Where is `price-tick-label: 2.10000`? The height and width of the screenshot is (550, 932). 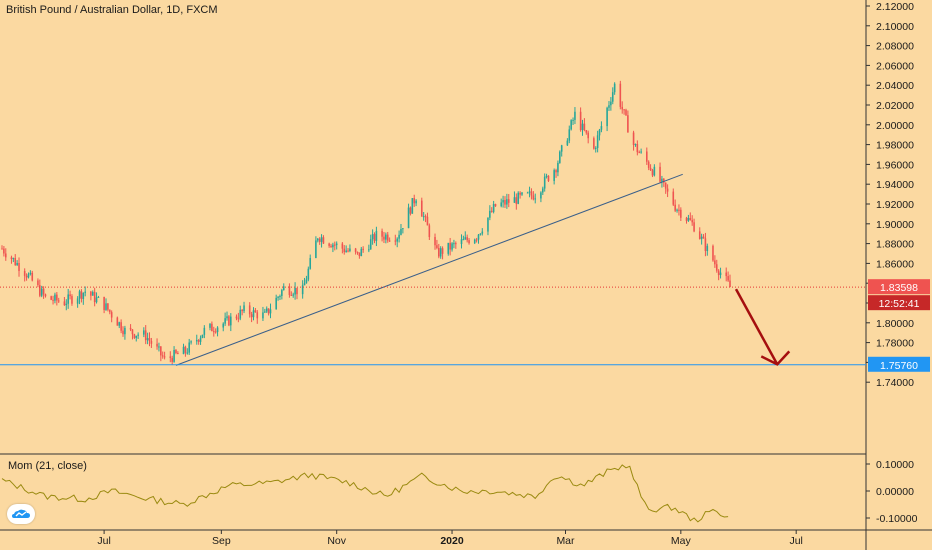
price-tick-label: 2.10000 is located at coordinates (895, 27).